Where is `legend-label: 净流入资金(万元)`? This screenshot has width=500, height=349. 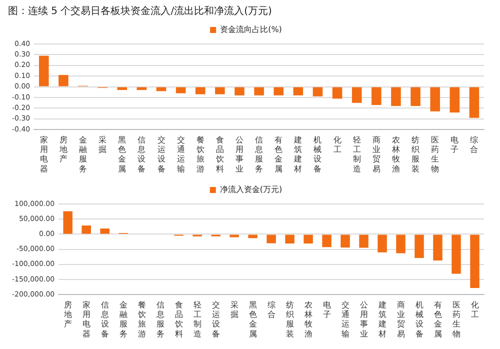 legend-label: 净流入资金(万元) is located at coordinates (251, 189).